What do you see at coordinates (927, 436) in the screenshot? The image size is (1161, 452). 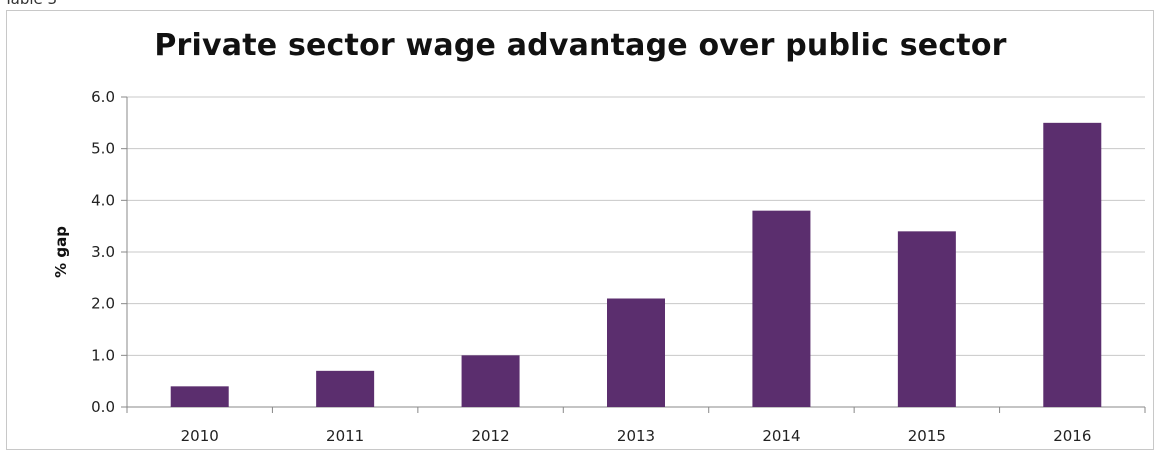 I see `x-tick-label: 2015` at bounding box center [927, 436].